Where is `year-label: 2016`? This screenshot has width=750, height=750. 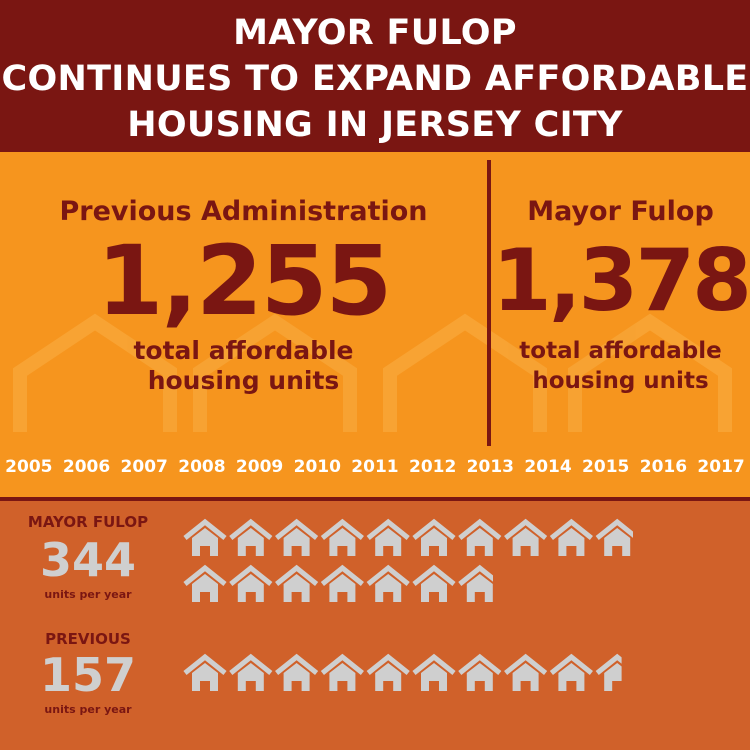 year-label: 2016 is located at coordinates (663, 467).